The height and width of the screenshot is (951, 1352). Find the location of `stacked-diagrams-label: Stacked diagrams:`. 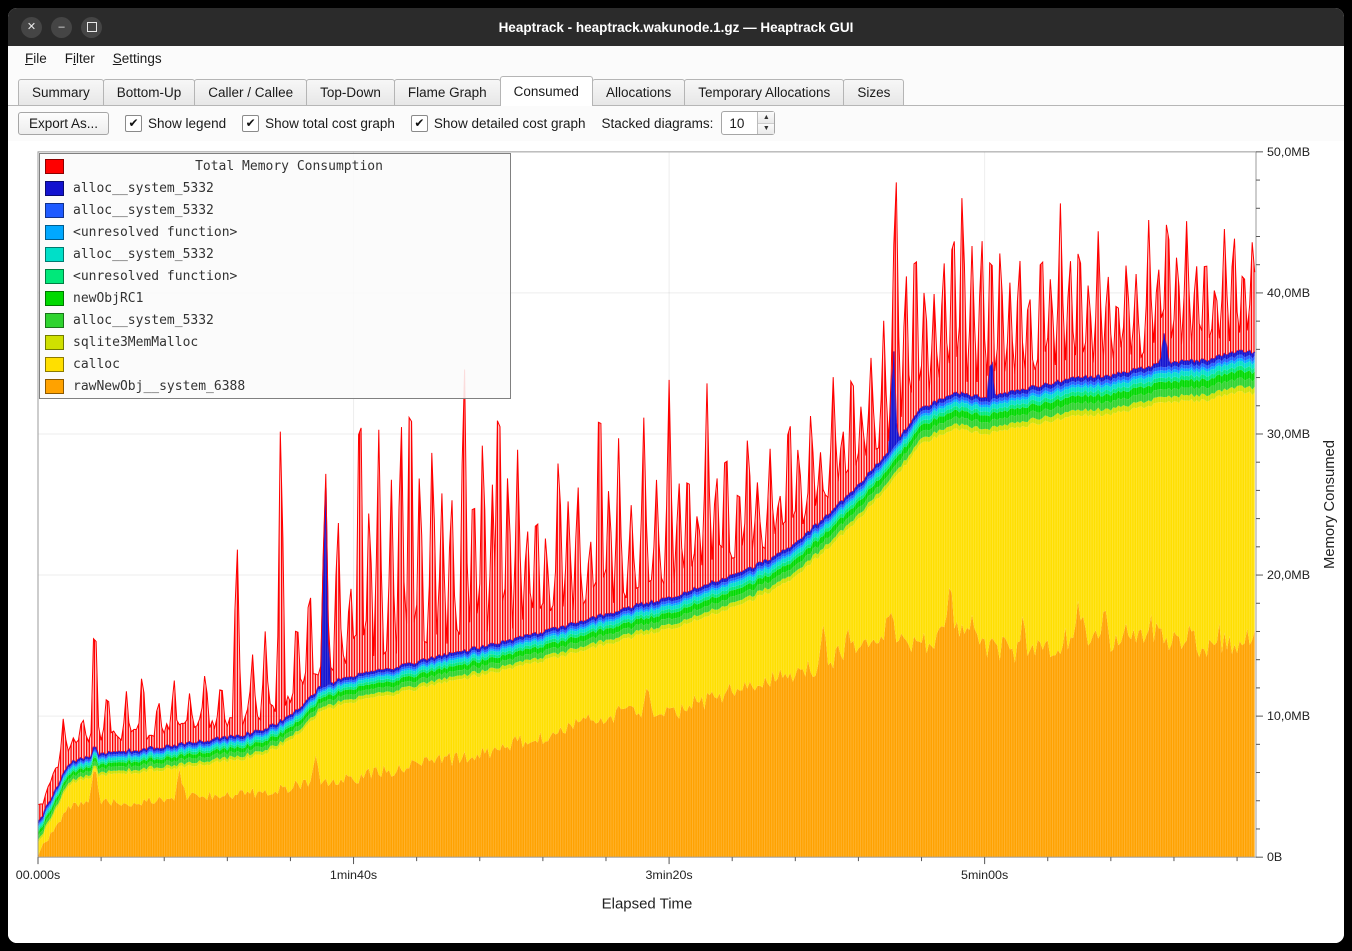

stacked-diagrams-label: Stacked diagrams: is located at coordinates (657, 123).